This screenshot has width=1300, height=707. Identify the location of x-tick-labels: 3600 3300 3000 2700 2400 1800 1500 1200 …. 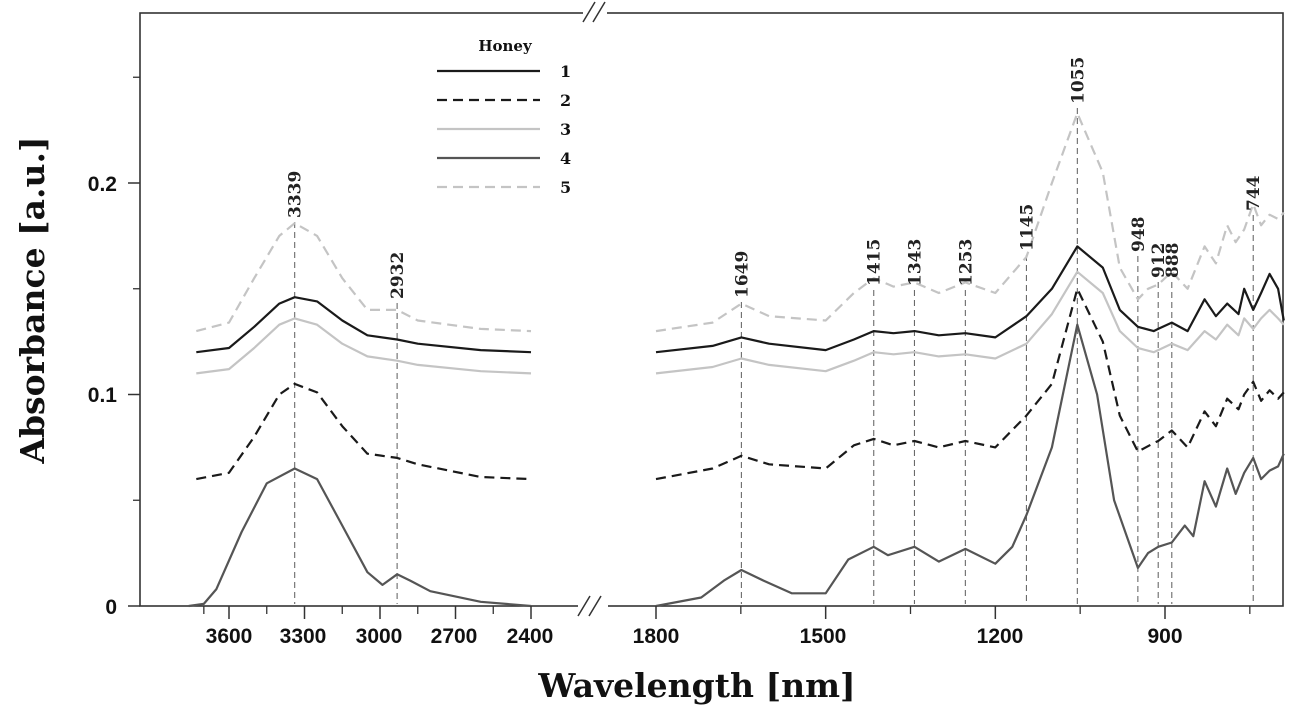
(694, 636).